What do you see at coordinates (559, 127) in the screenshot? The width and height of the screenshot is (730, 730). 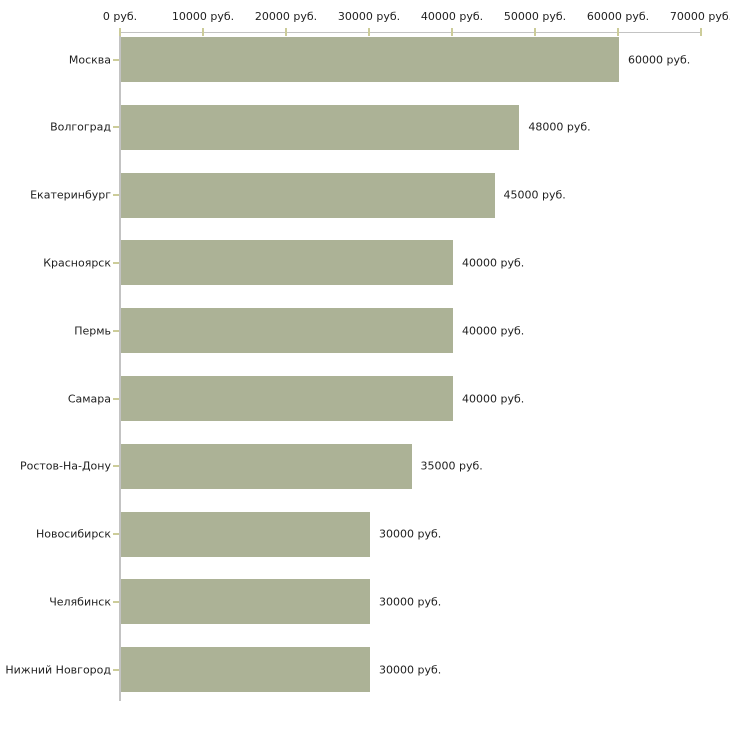 I see `value-label: 48000 руб.` at bounding box center [559, 127].